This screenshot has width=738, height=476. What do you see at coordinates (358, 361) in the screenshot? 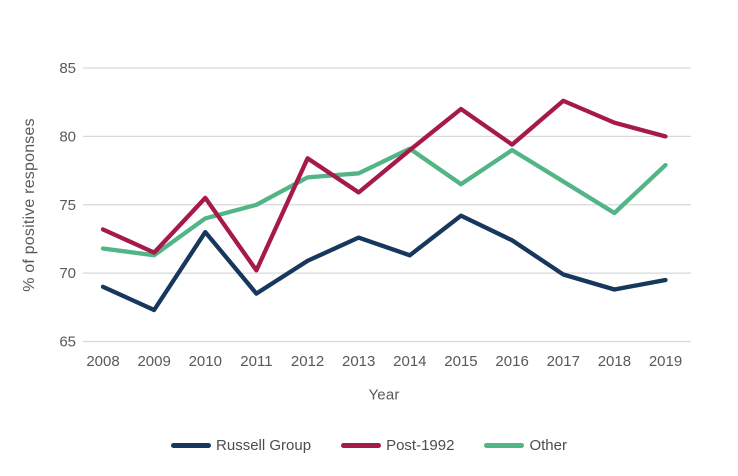
I see `x-tick-label-2013: 2013` at bounding box center [358, 361].